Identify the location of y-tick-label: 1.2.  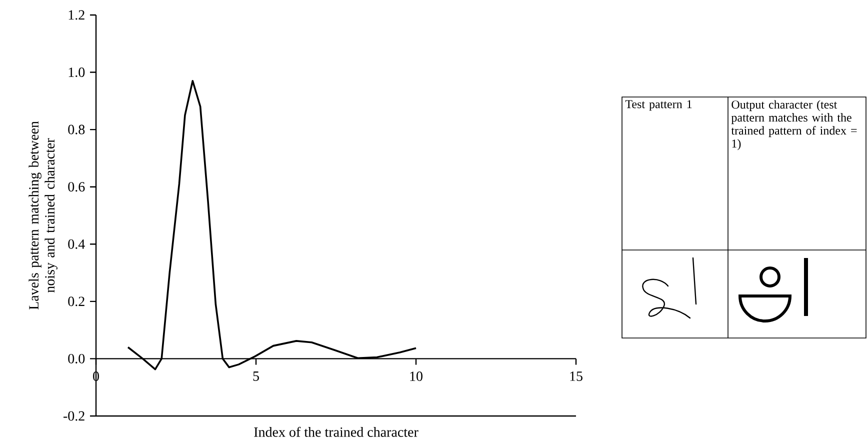
(76, 15).